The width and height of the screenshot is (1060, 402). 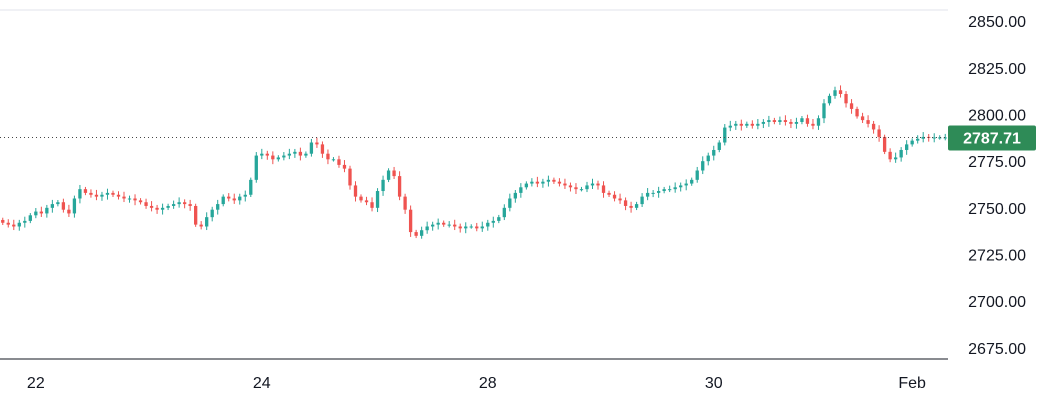 What do you see at coordinates (997, 162) in the screenshot?
I see `price-tick-label: 2775.00` at bounding box center [997, 162].